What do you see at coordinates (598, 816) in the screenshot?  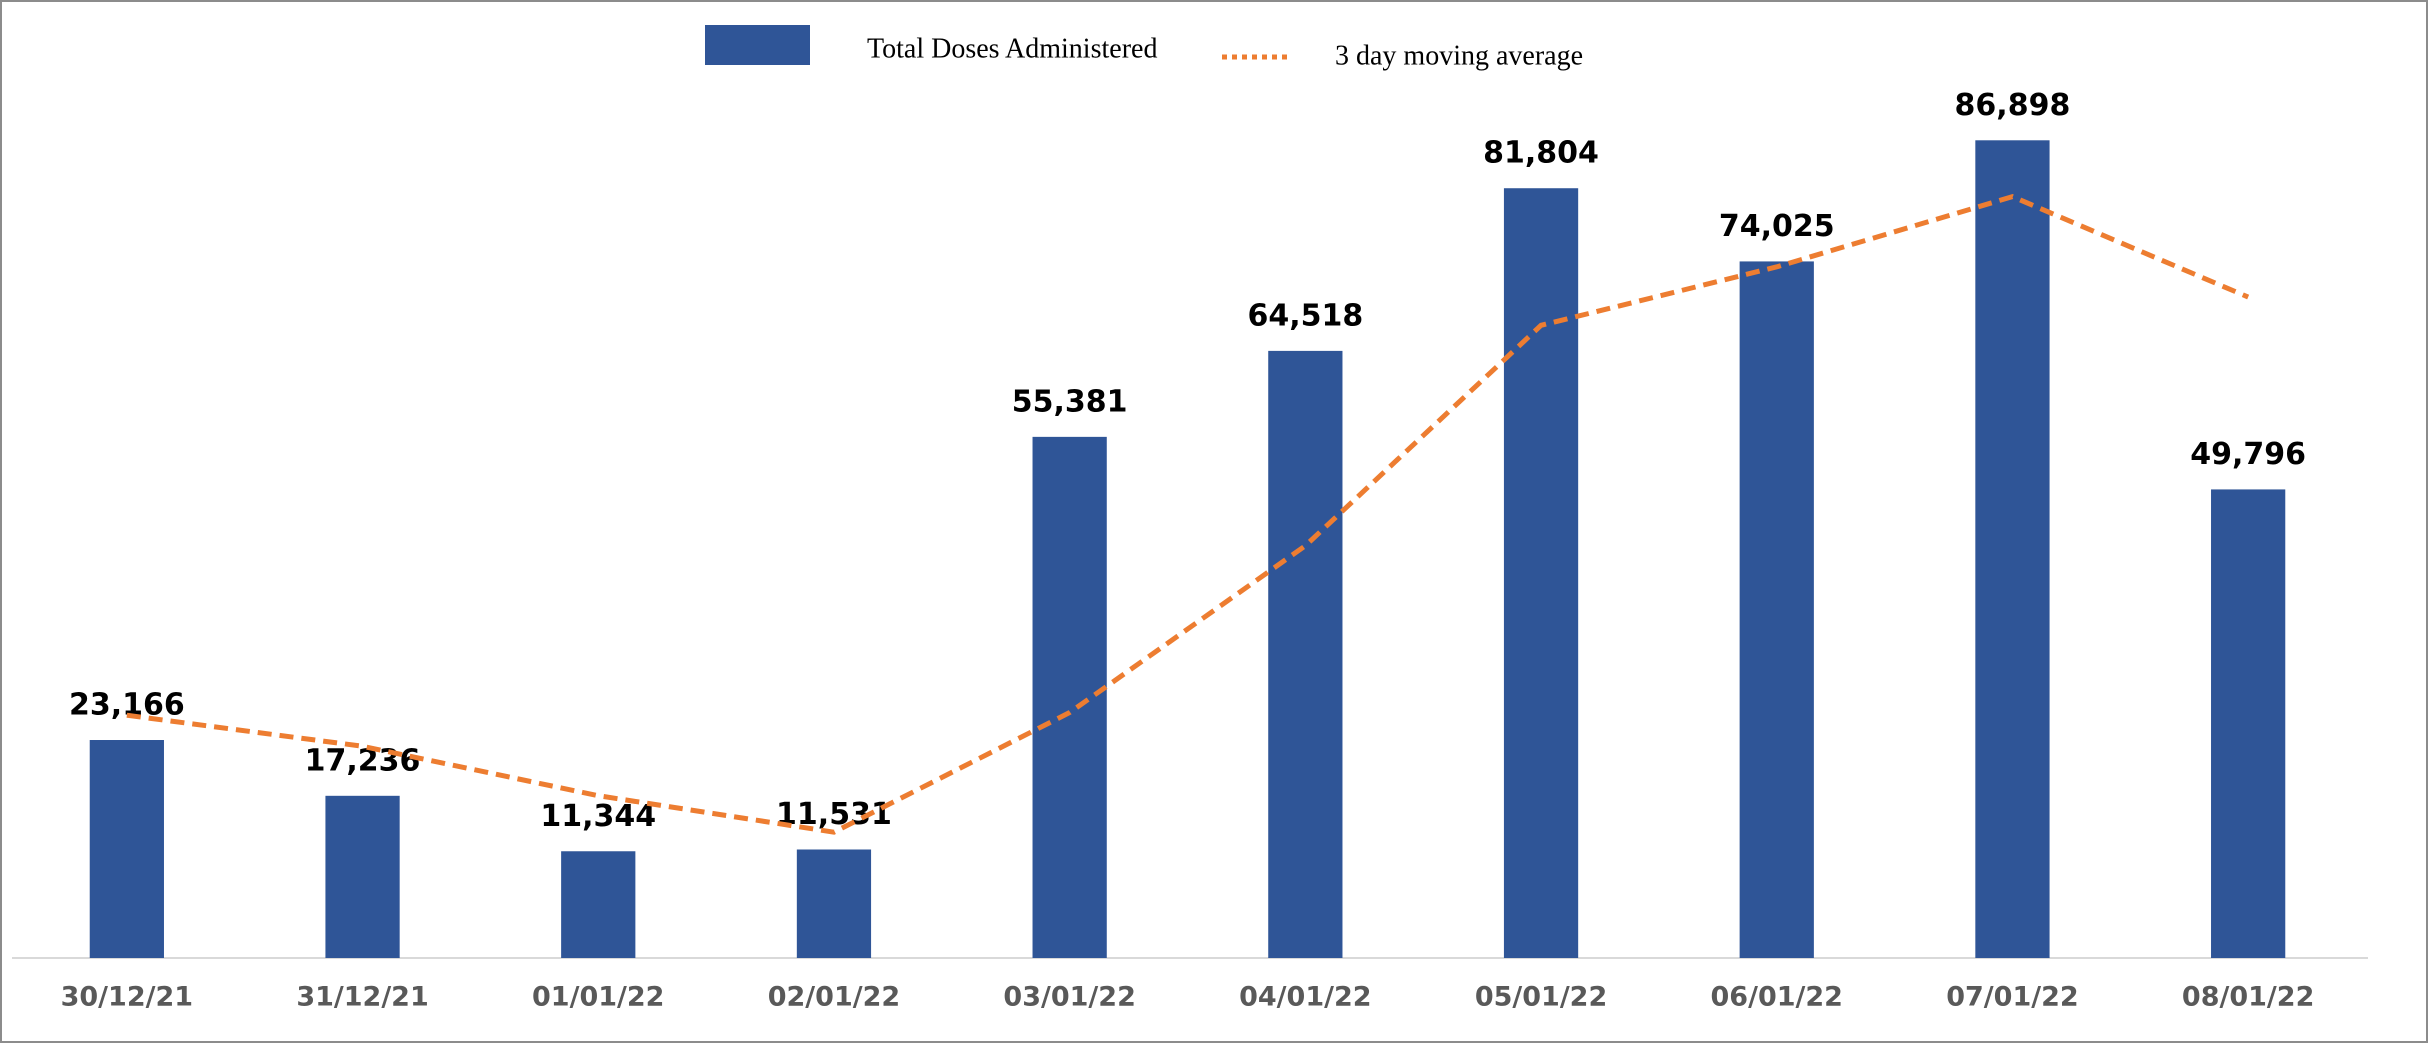 I see `data-label: 11,344` at bounding box center [598, 816].